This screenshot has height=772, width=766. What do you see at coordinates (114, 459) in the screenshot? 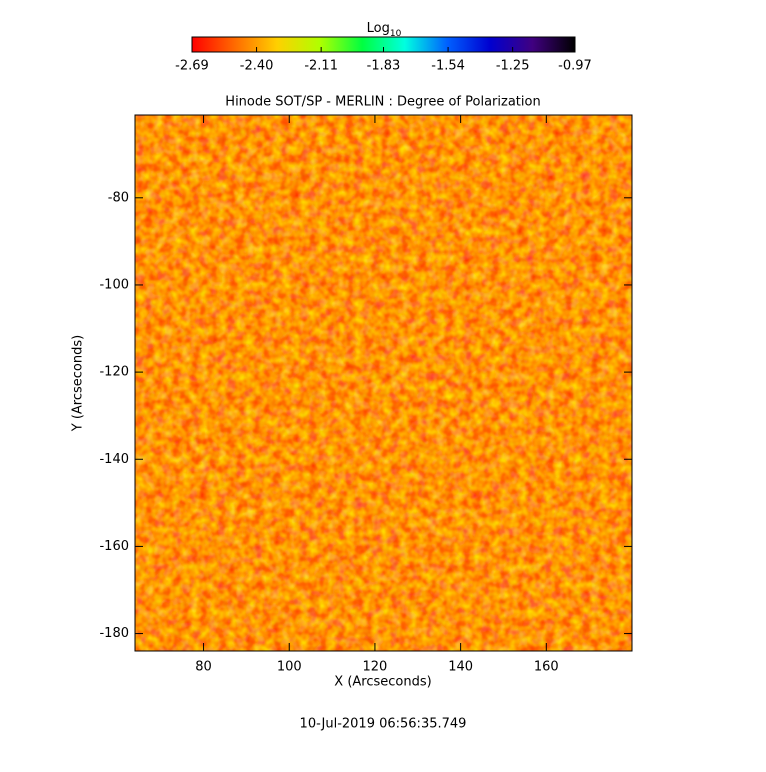
I see `y-tick-label: -140` at bounding box center [114, 459].